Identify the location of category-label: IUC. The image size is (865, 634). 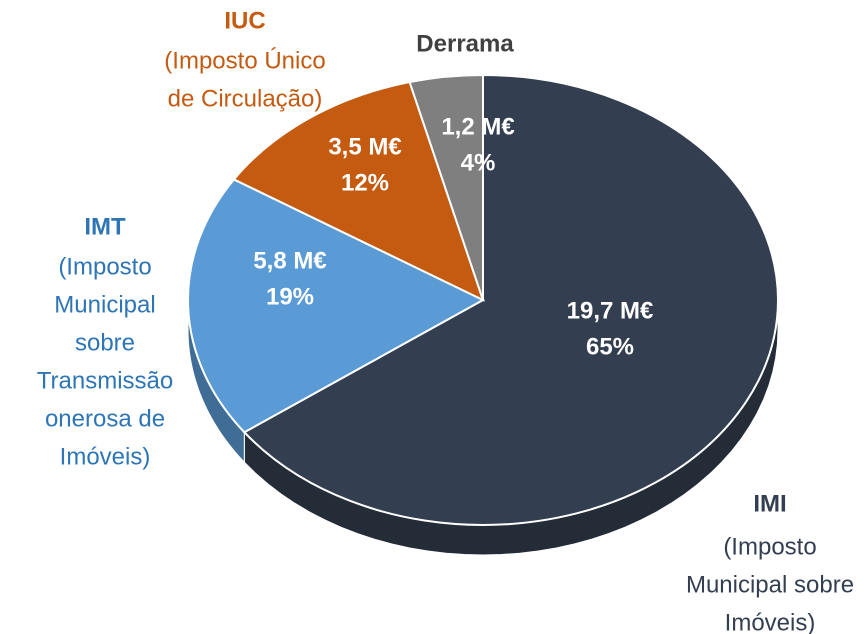
(244, 20).